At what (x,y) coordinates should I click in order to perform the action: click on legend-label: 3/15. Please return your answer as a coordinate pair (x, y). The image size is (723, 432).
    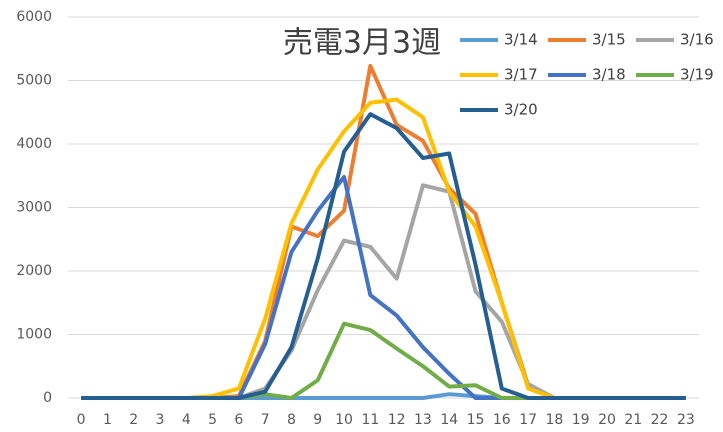
    Looking at the image, I should click on (609, 40).